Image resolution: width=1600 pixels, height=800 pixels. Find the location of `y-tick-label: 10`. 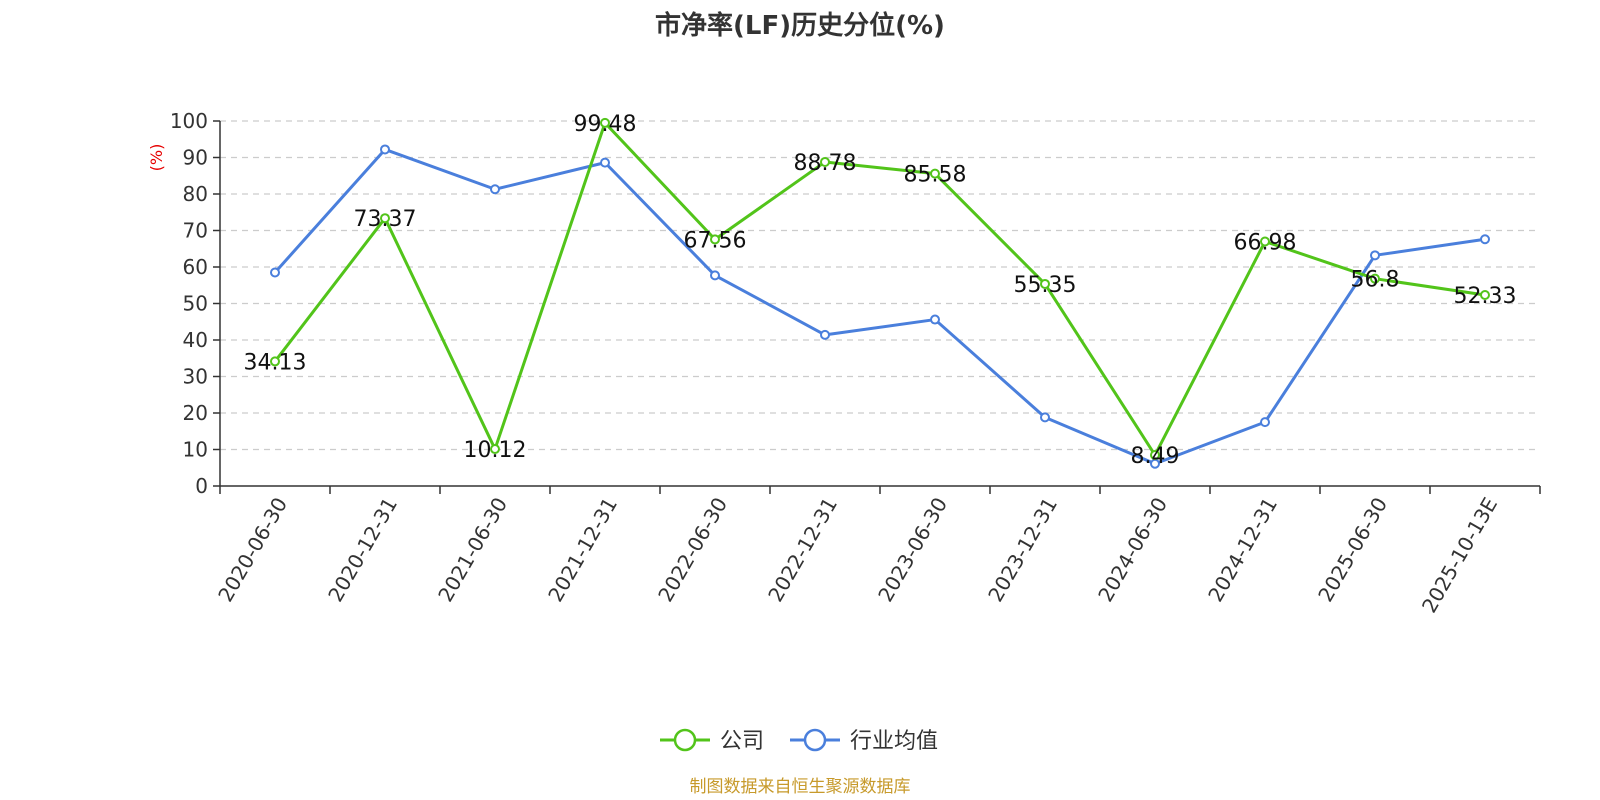

y-tick-label: 10 is located at coordinates (195, 450).